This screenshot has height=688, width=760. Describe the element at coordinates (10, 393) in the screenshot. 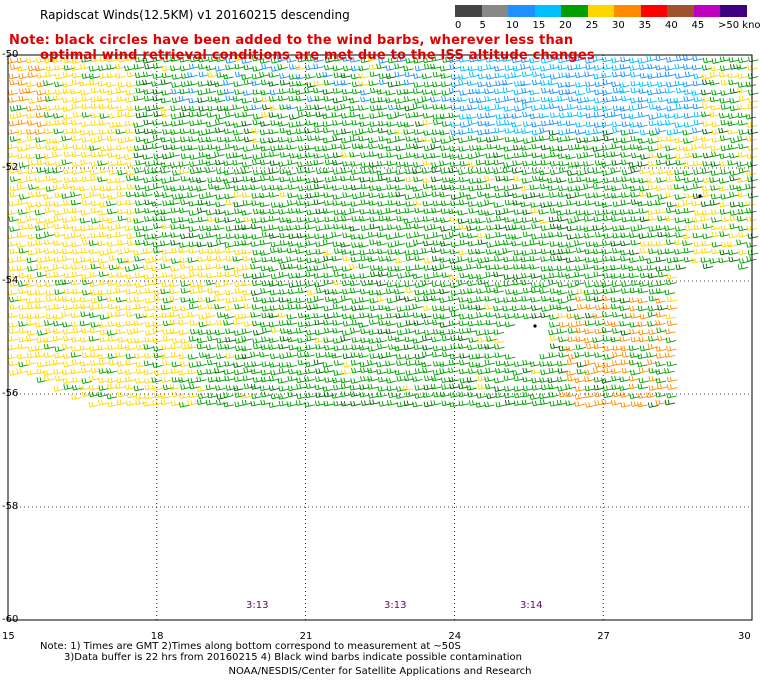

I see `latitude-label: -56` at that location.